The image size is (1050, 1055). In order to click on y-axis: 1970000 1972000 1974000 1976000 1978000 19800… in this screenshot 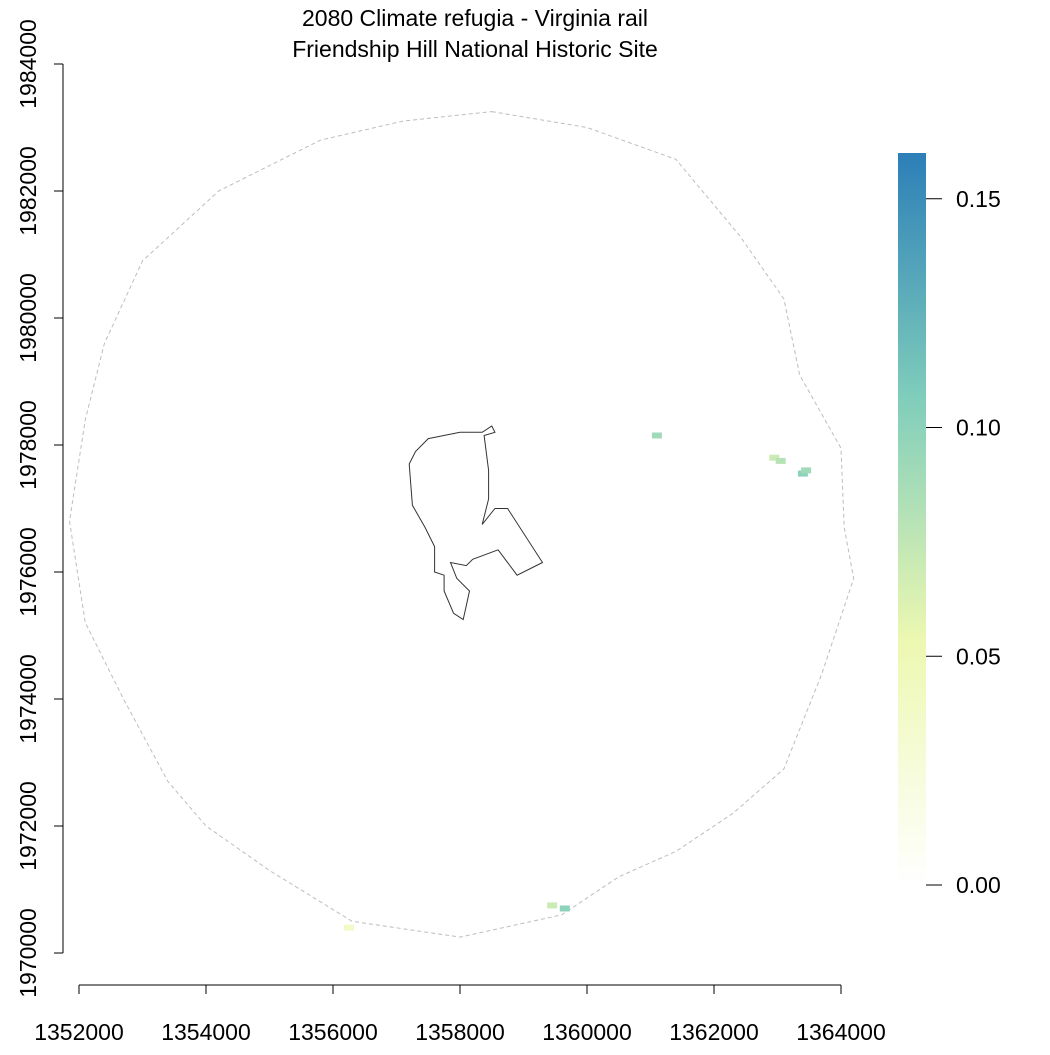, I will do `click(39, 508)`.